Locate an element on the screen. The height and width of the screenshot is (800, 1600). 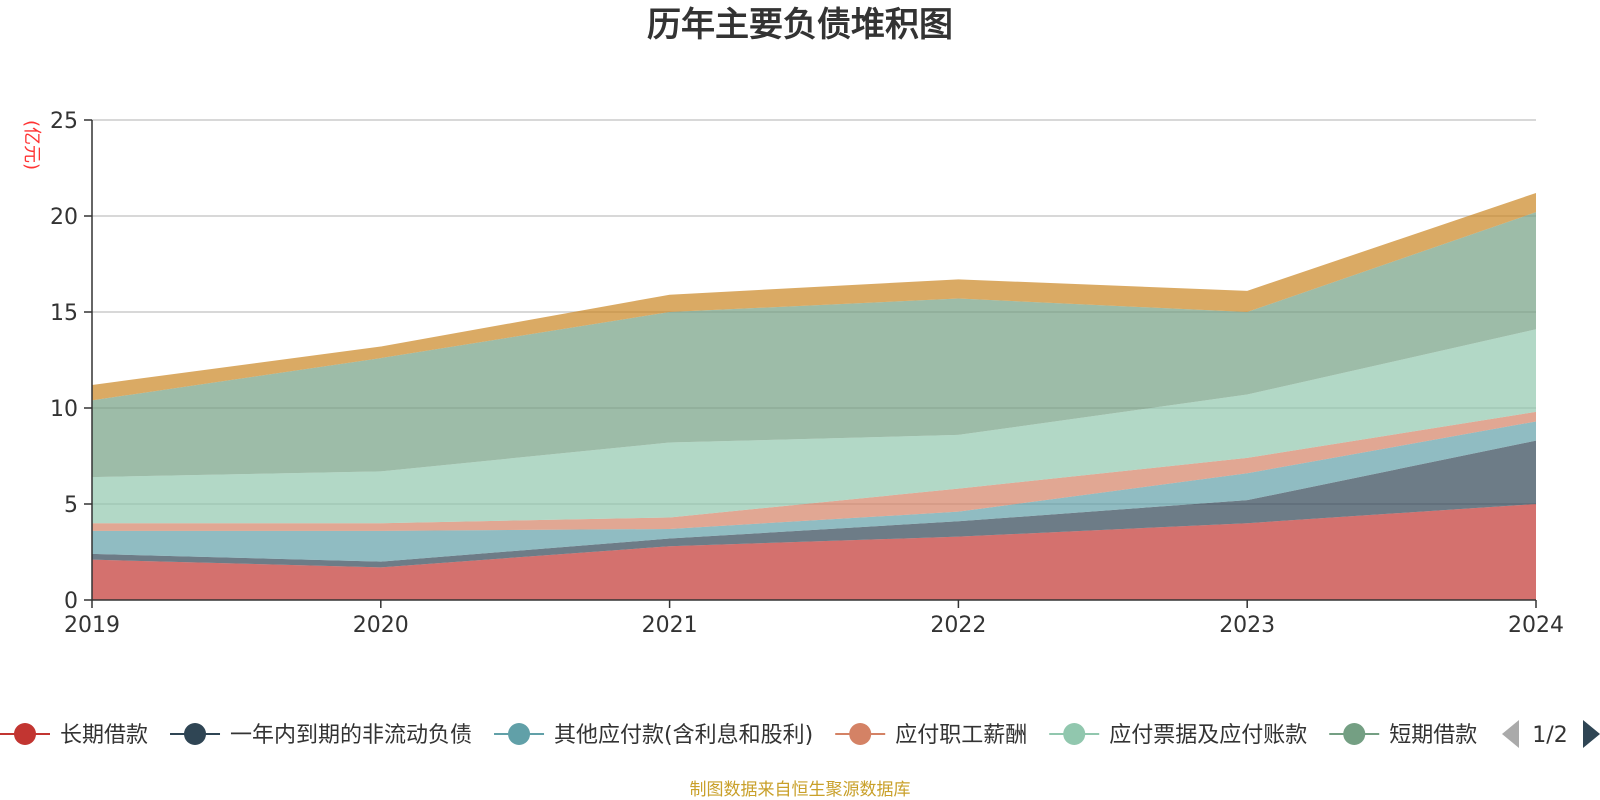
legend-item: 短期借款 is located at coordinates (1403, 735).